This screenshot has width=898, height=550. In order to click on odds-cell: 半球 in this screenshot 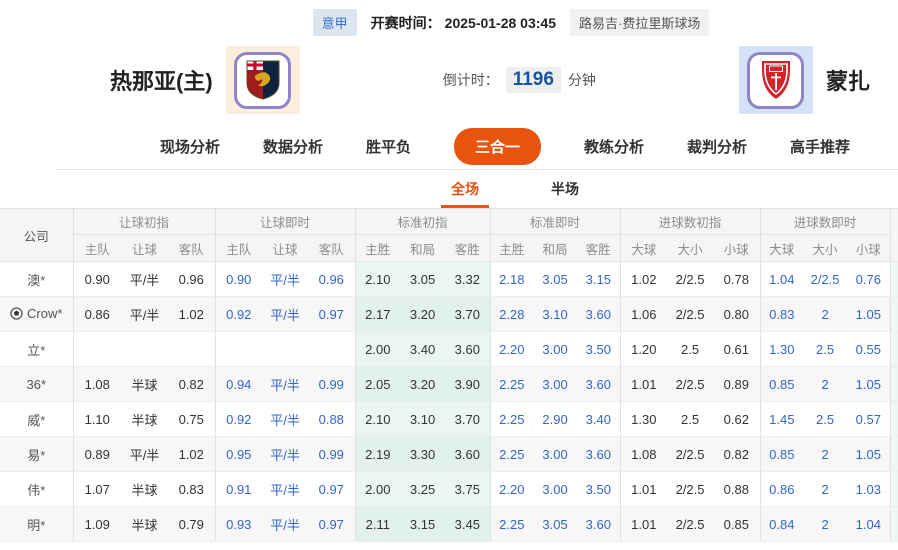, I will do `click(144, 489)`.